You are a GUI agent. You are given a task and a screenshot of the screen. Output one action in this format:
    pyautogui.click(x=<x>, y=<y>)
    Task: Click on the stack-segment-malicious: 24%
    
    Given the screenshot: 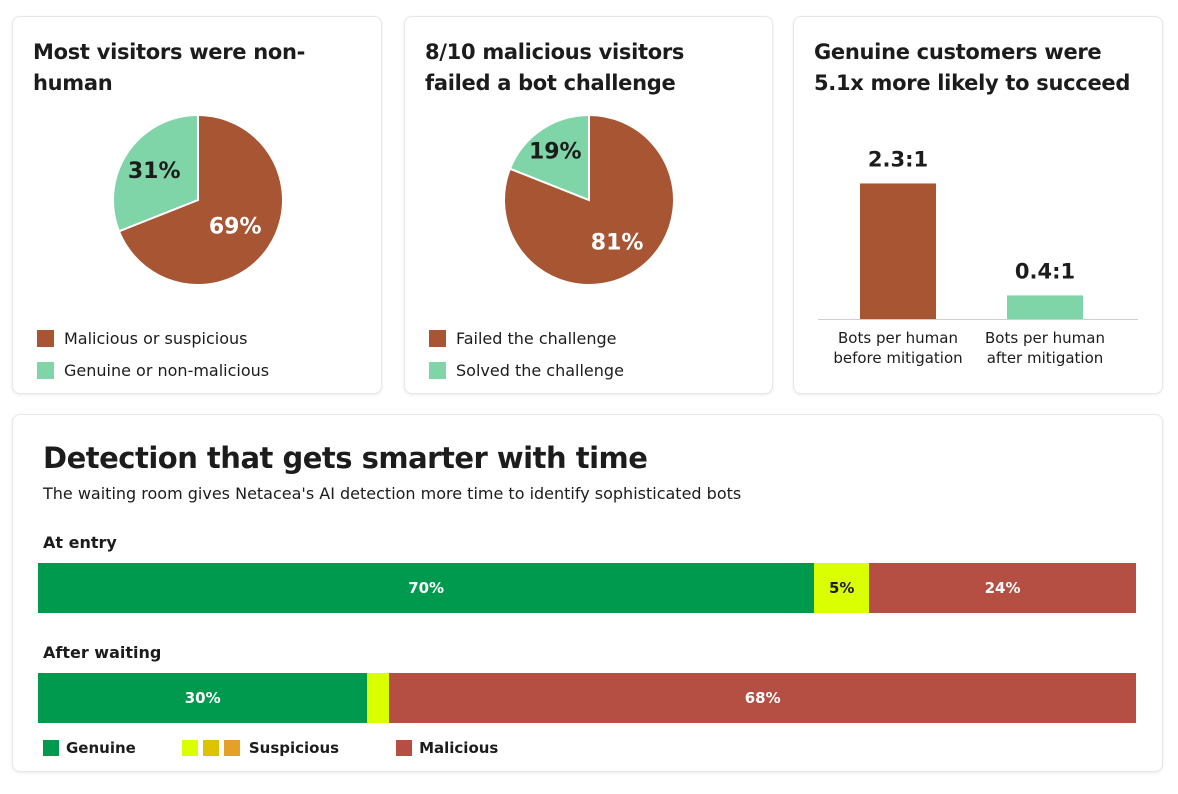 What is the action you would take?
    pyautogui.click(x=1002, y=588)
    